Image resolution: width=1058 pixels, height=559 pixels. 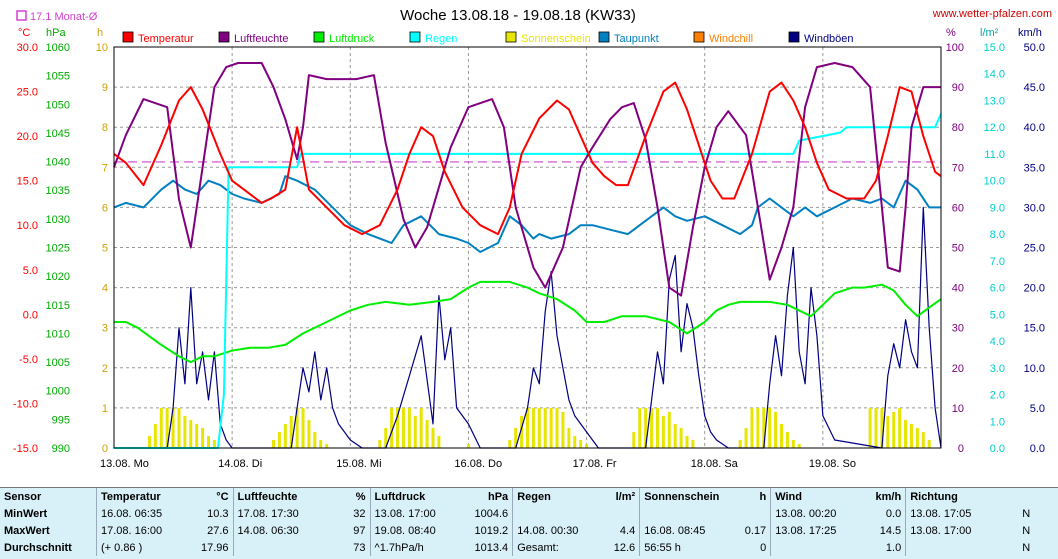 What do you see at coordinates (105, 369) in the screenshot?
I see `hours-tick-label: 2` at bounding box center [105, 369].